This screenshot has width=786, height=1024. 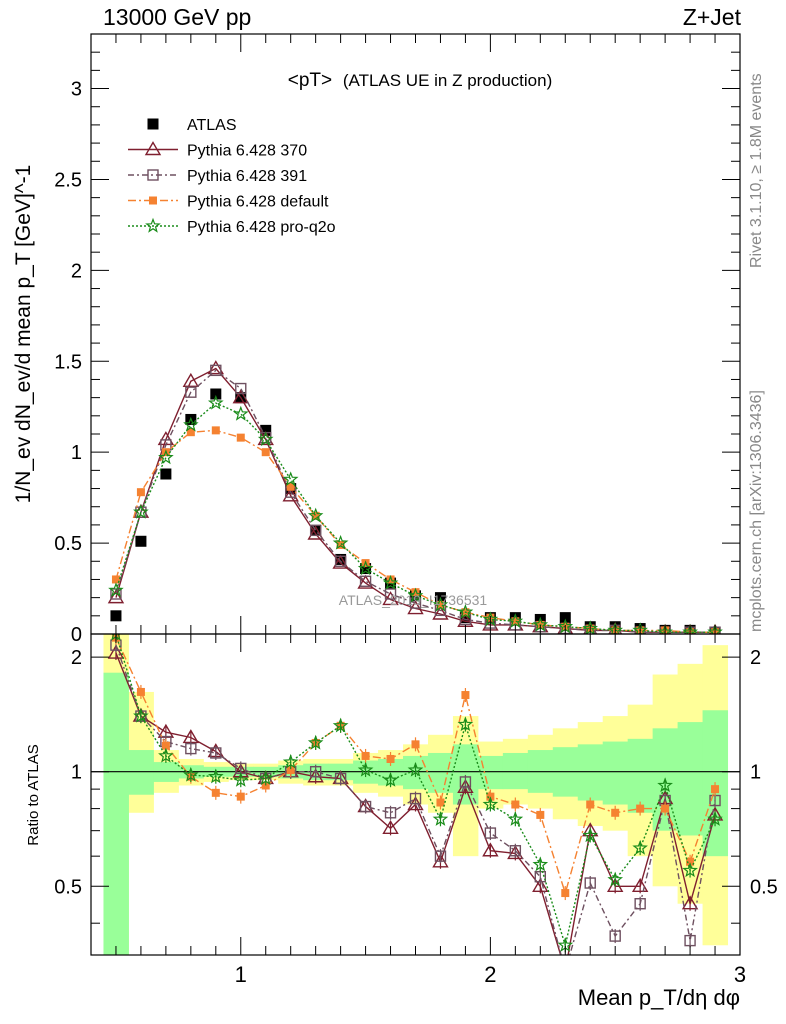 I want to click on ratio-y-tick-label: 2, so click(x=76, y=658).